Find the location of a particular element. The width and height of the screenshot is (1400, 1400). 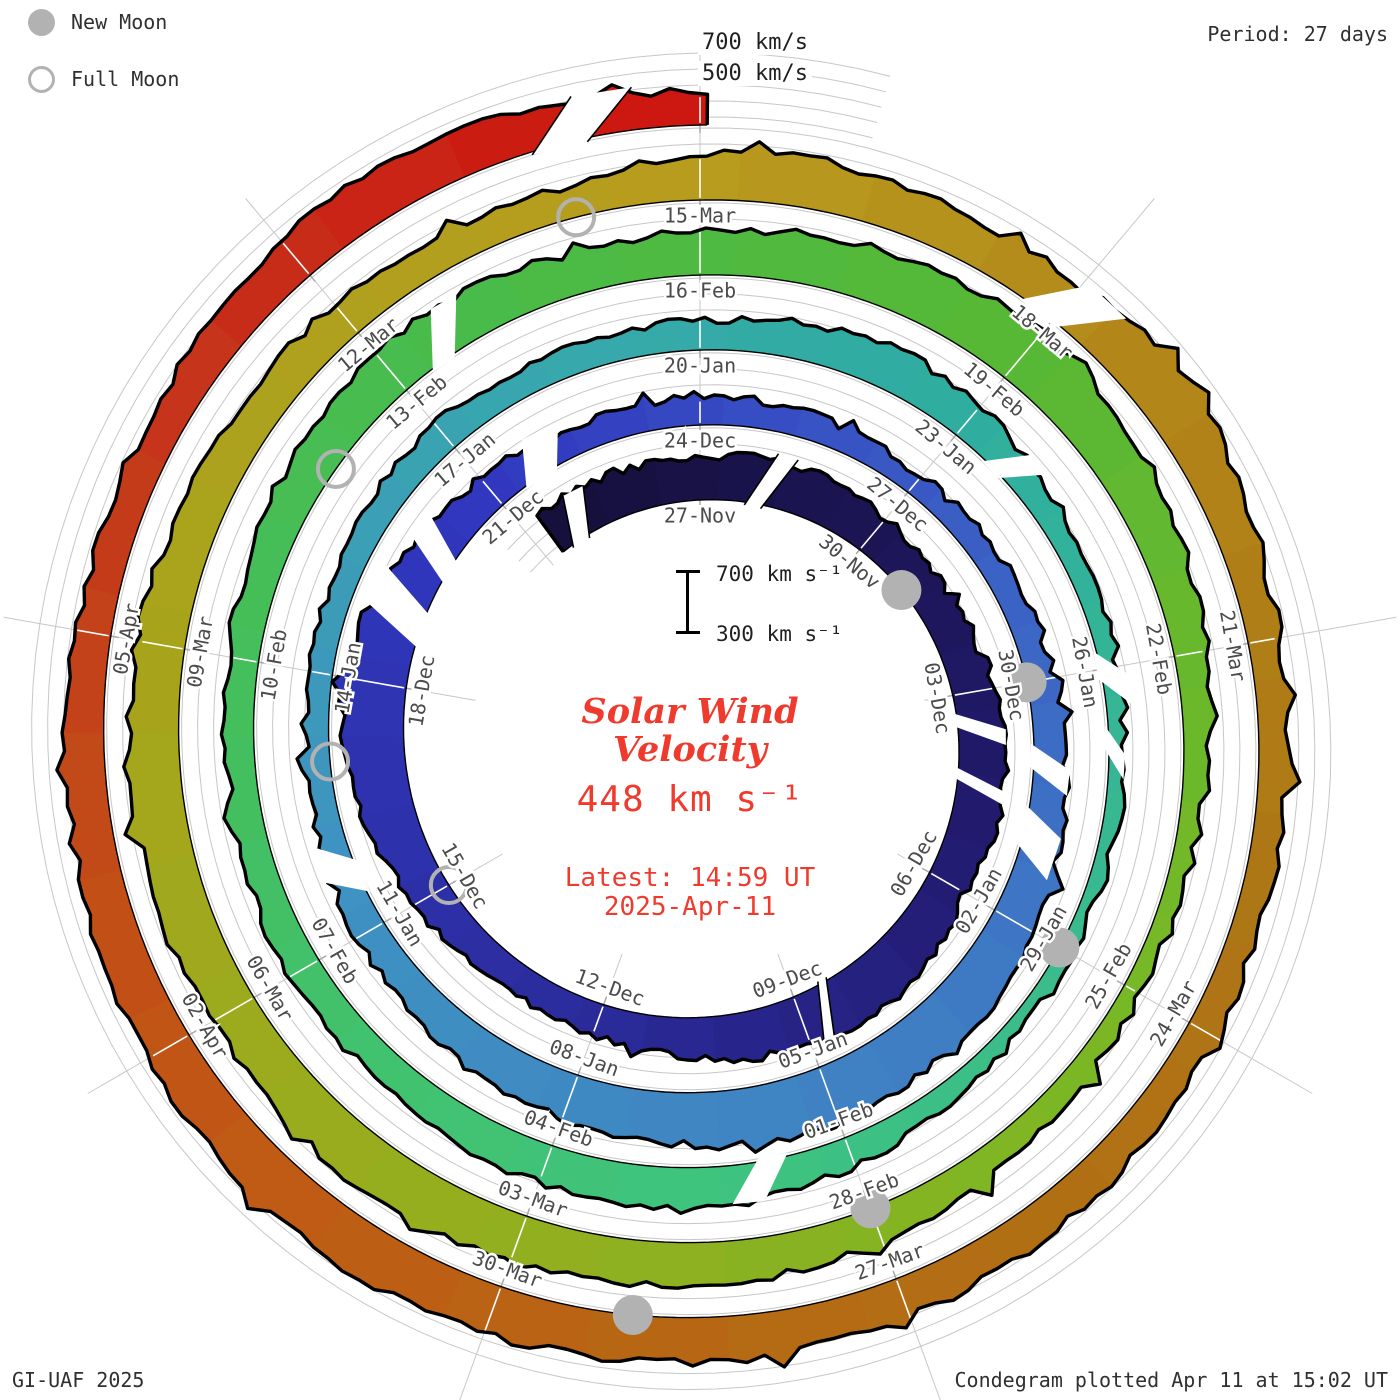

credit-label: GI-UAF 2025 is located at coordinates (78, 1380).